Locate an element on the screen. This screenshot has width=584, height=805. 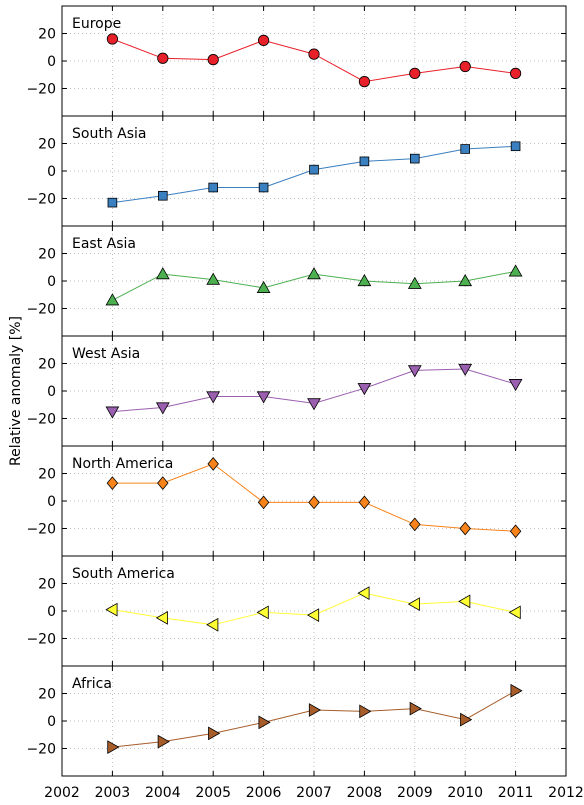
x-tick-label: 2003 is located at coordinates (113, 793).